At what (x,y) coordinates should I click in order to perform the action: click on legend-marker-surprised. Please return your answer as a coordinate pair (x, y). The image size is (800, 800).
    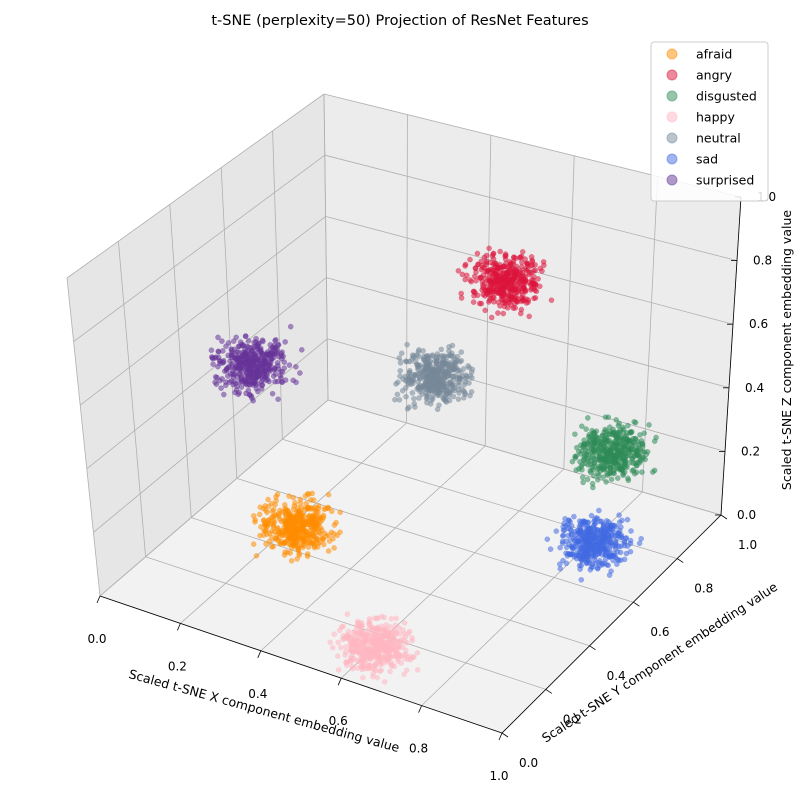
    Looking at the image, I should click on (672, 180).